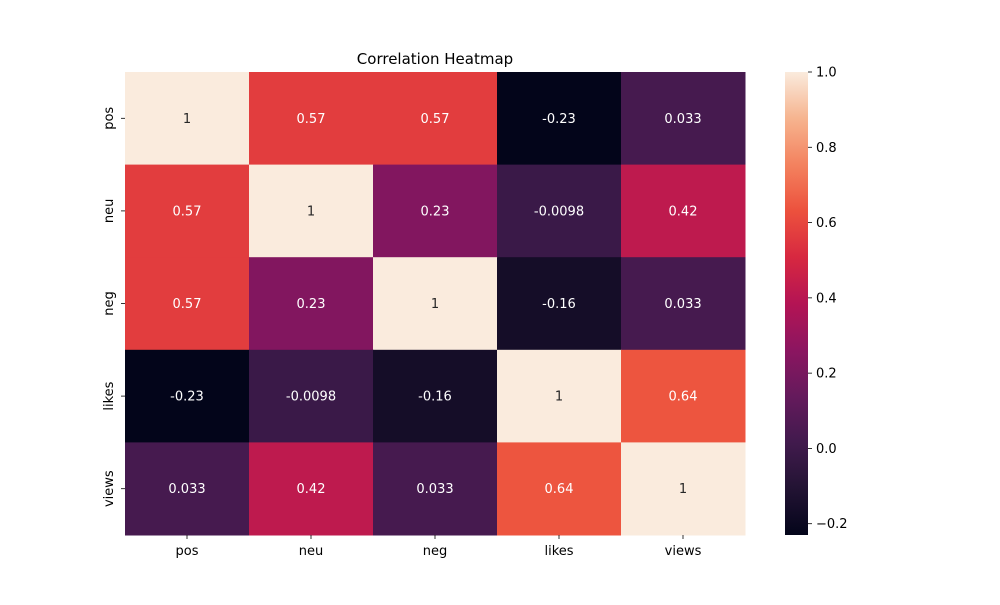  Describe the element at coordinates (826, 374) in the screenshot. I see `colorbar-tick-label: 0.2` at that location.